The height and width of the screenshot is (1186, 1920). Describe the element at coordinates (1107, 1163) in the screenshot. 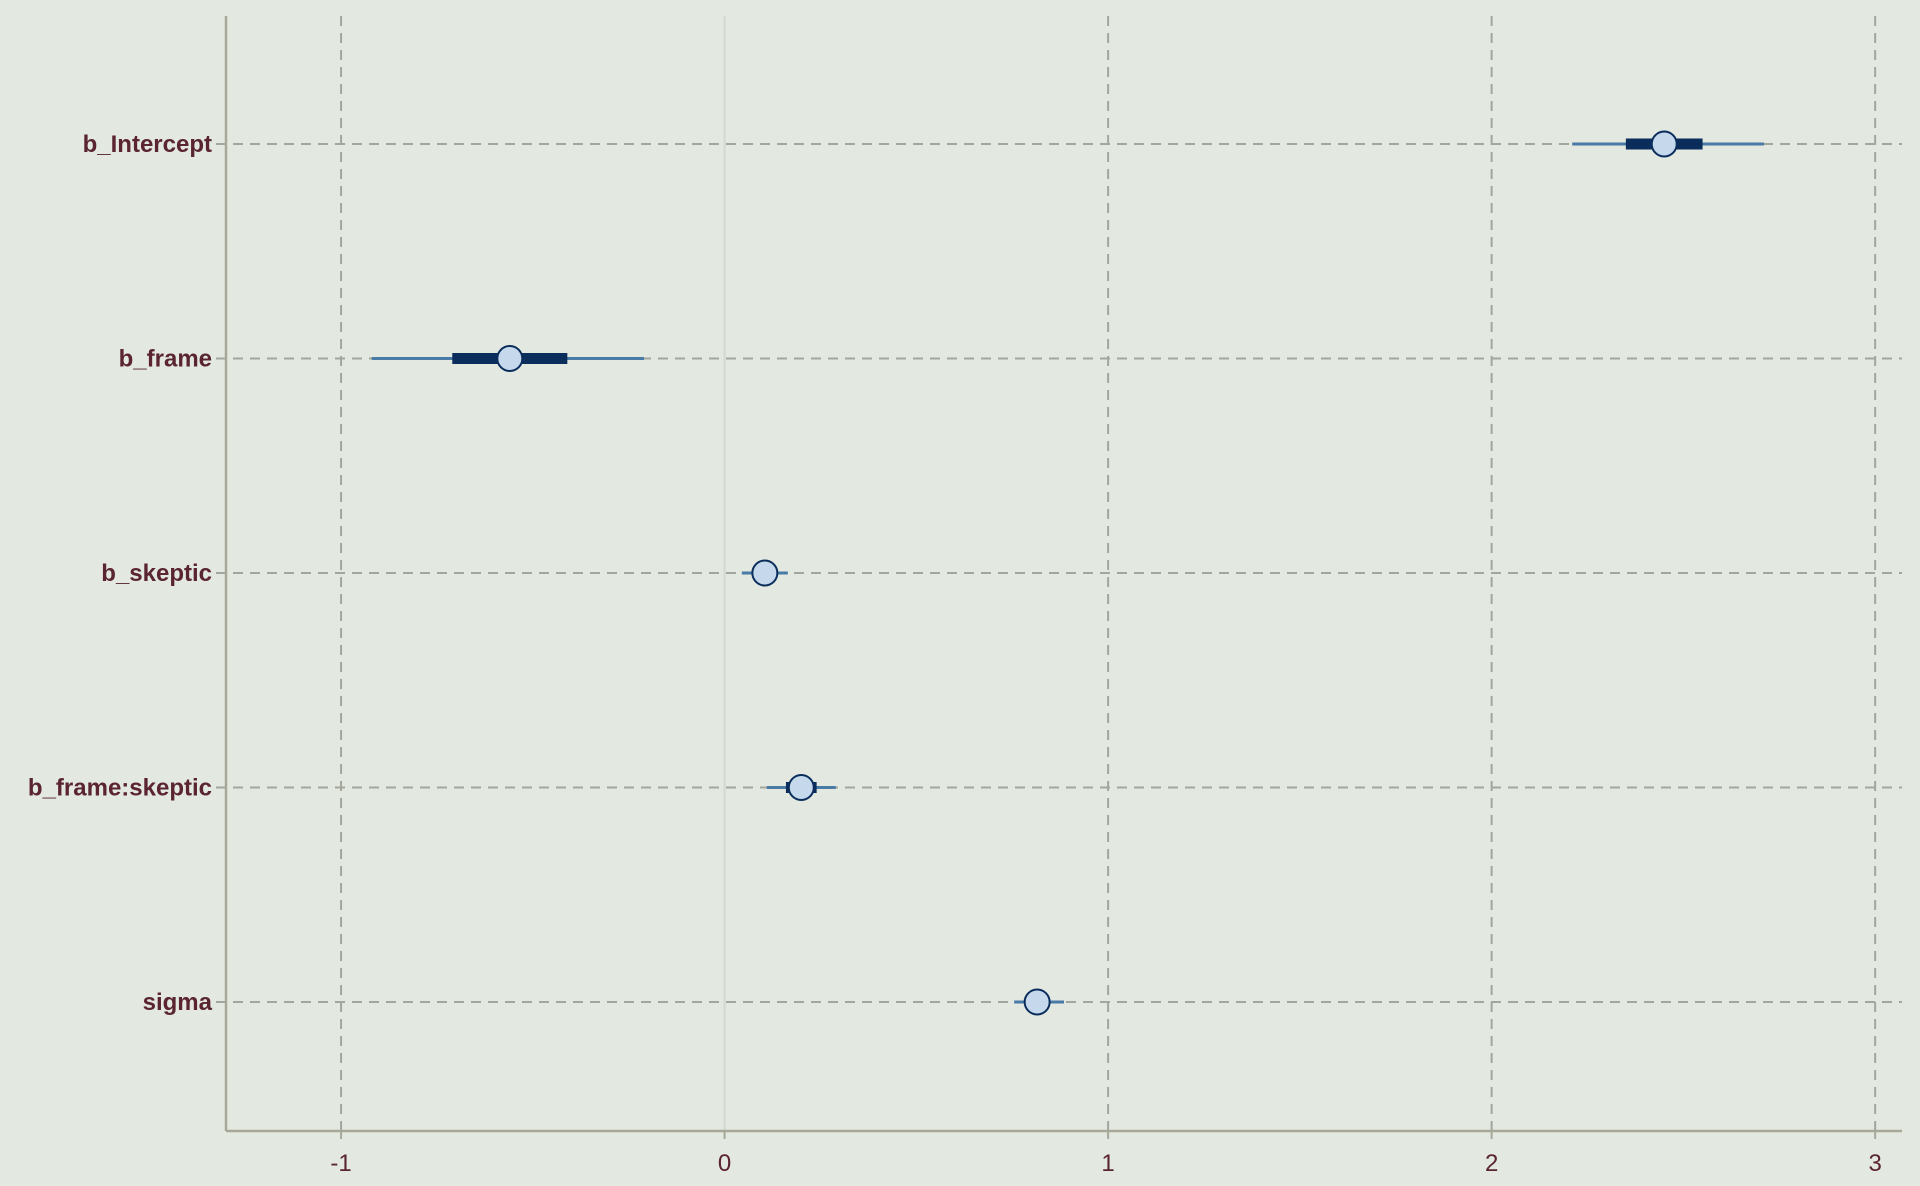

I see `x-tick-label: 1` at that location.